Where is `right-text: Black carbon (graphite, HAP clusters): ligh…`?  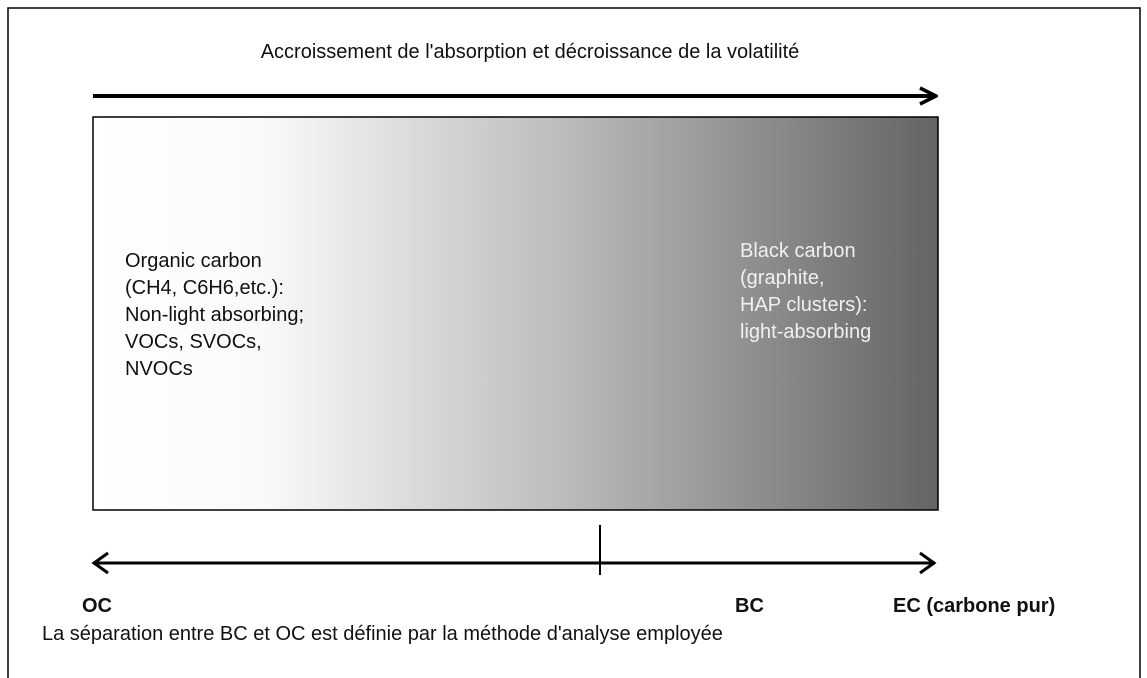
right-text: Black carbon (graphite, HAP clusters): ligh… is located at coordinates (805, 291).